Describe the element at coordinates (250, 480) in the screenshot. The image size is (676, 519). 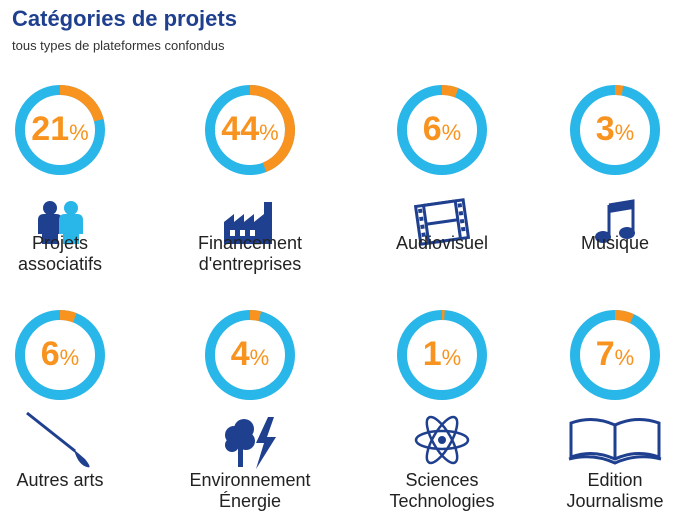
I see `category-label-line1: Environnement` at that location.